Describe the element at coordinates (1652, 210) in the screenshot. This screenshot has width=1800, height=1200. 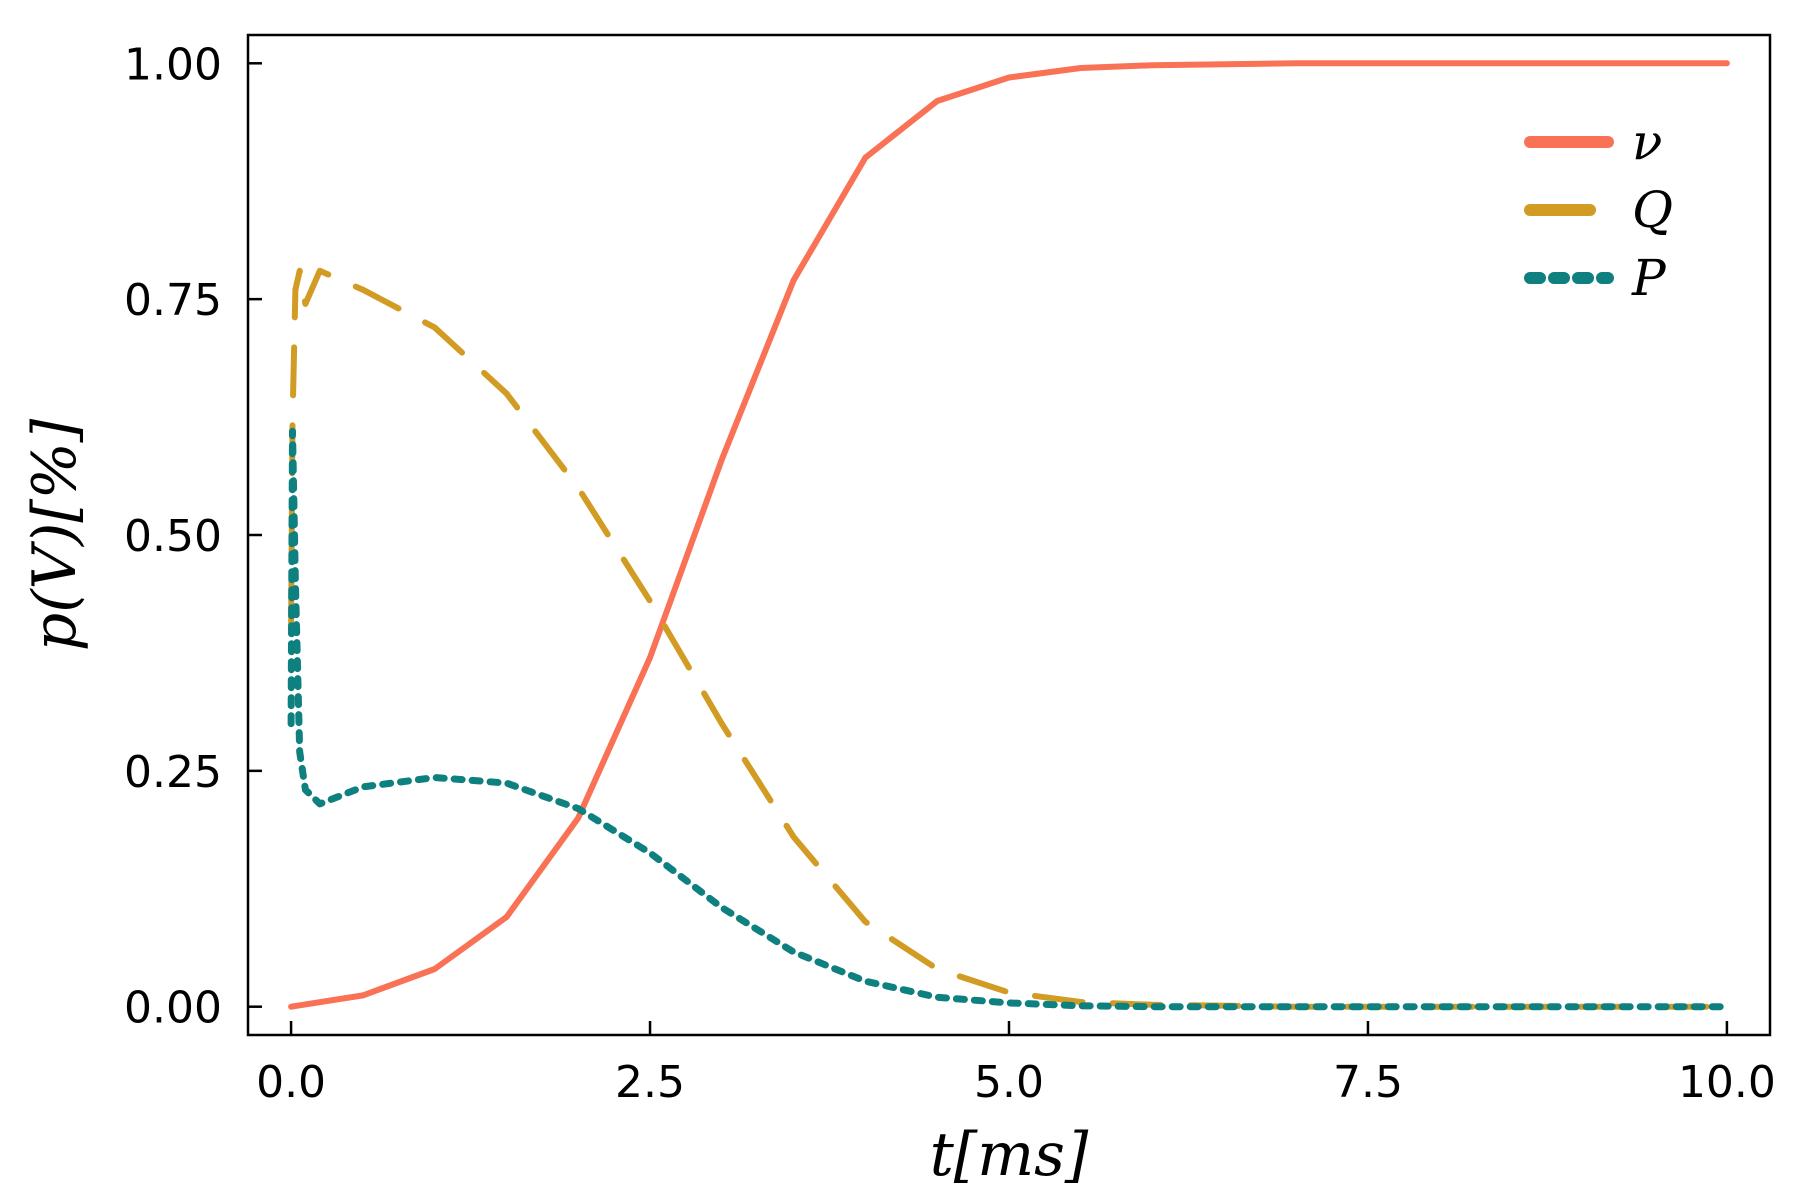
I see `legend-label: Q` at that location.